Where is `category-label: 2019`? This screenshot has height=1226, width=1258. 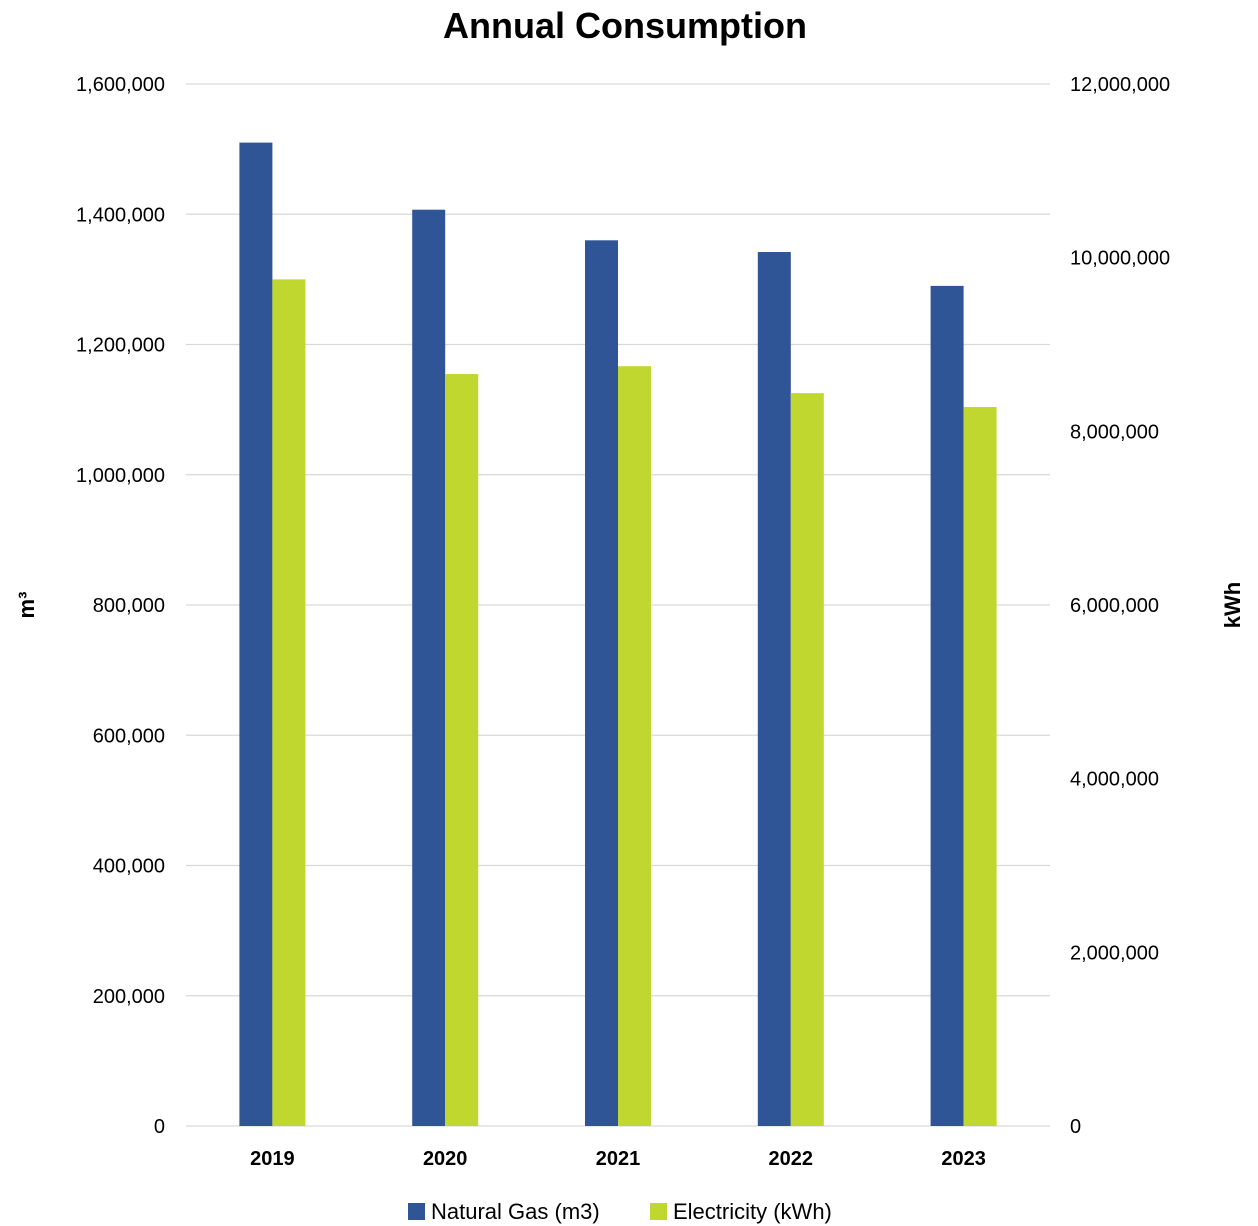
category-label: 2019 is located at coordinates (272, 1159).